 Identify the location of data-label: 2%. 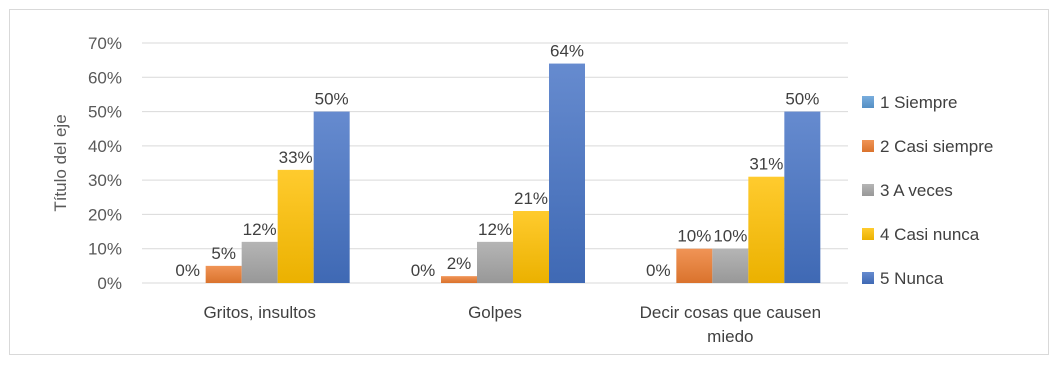
(459, 263).